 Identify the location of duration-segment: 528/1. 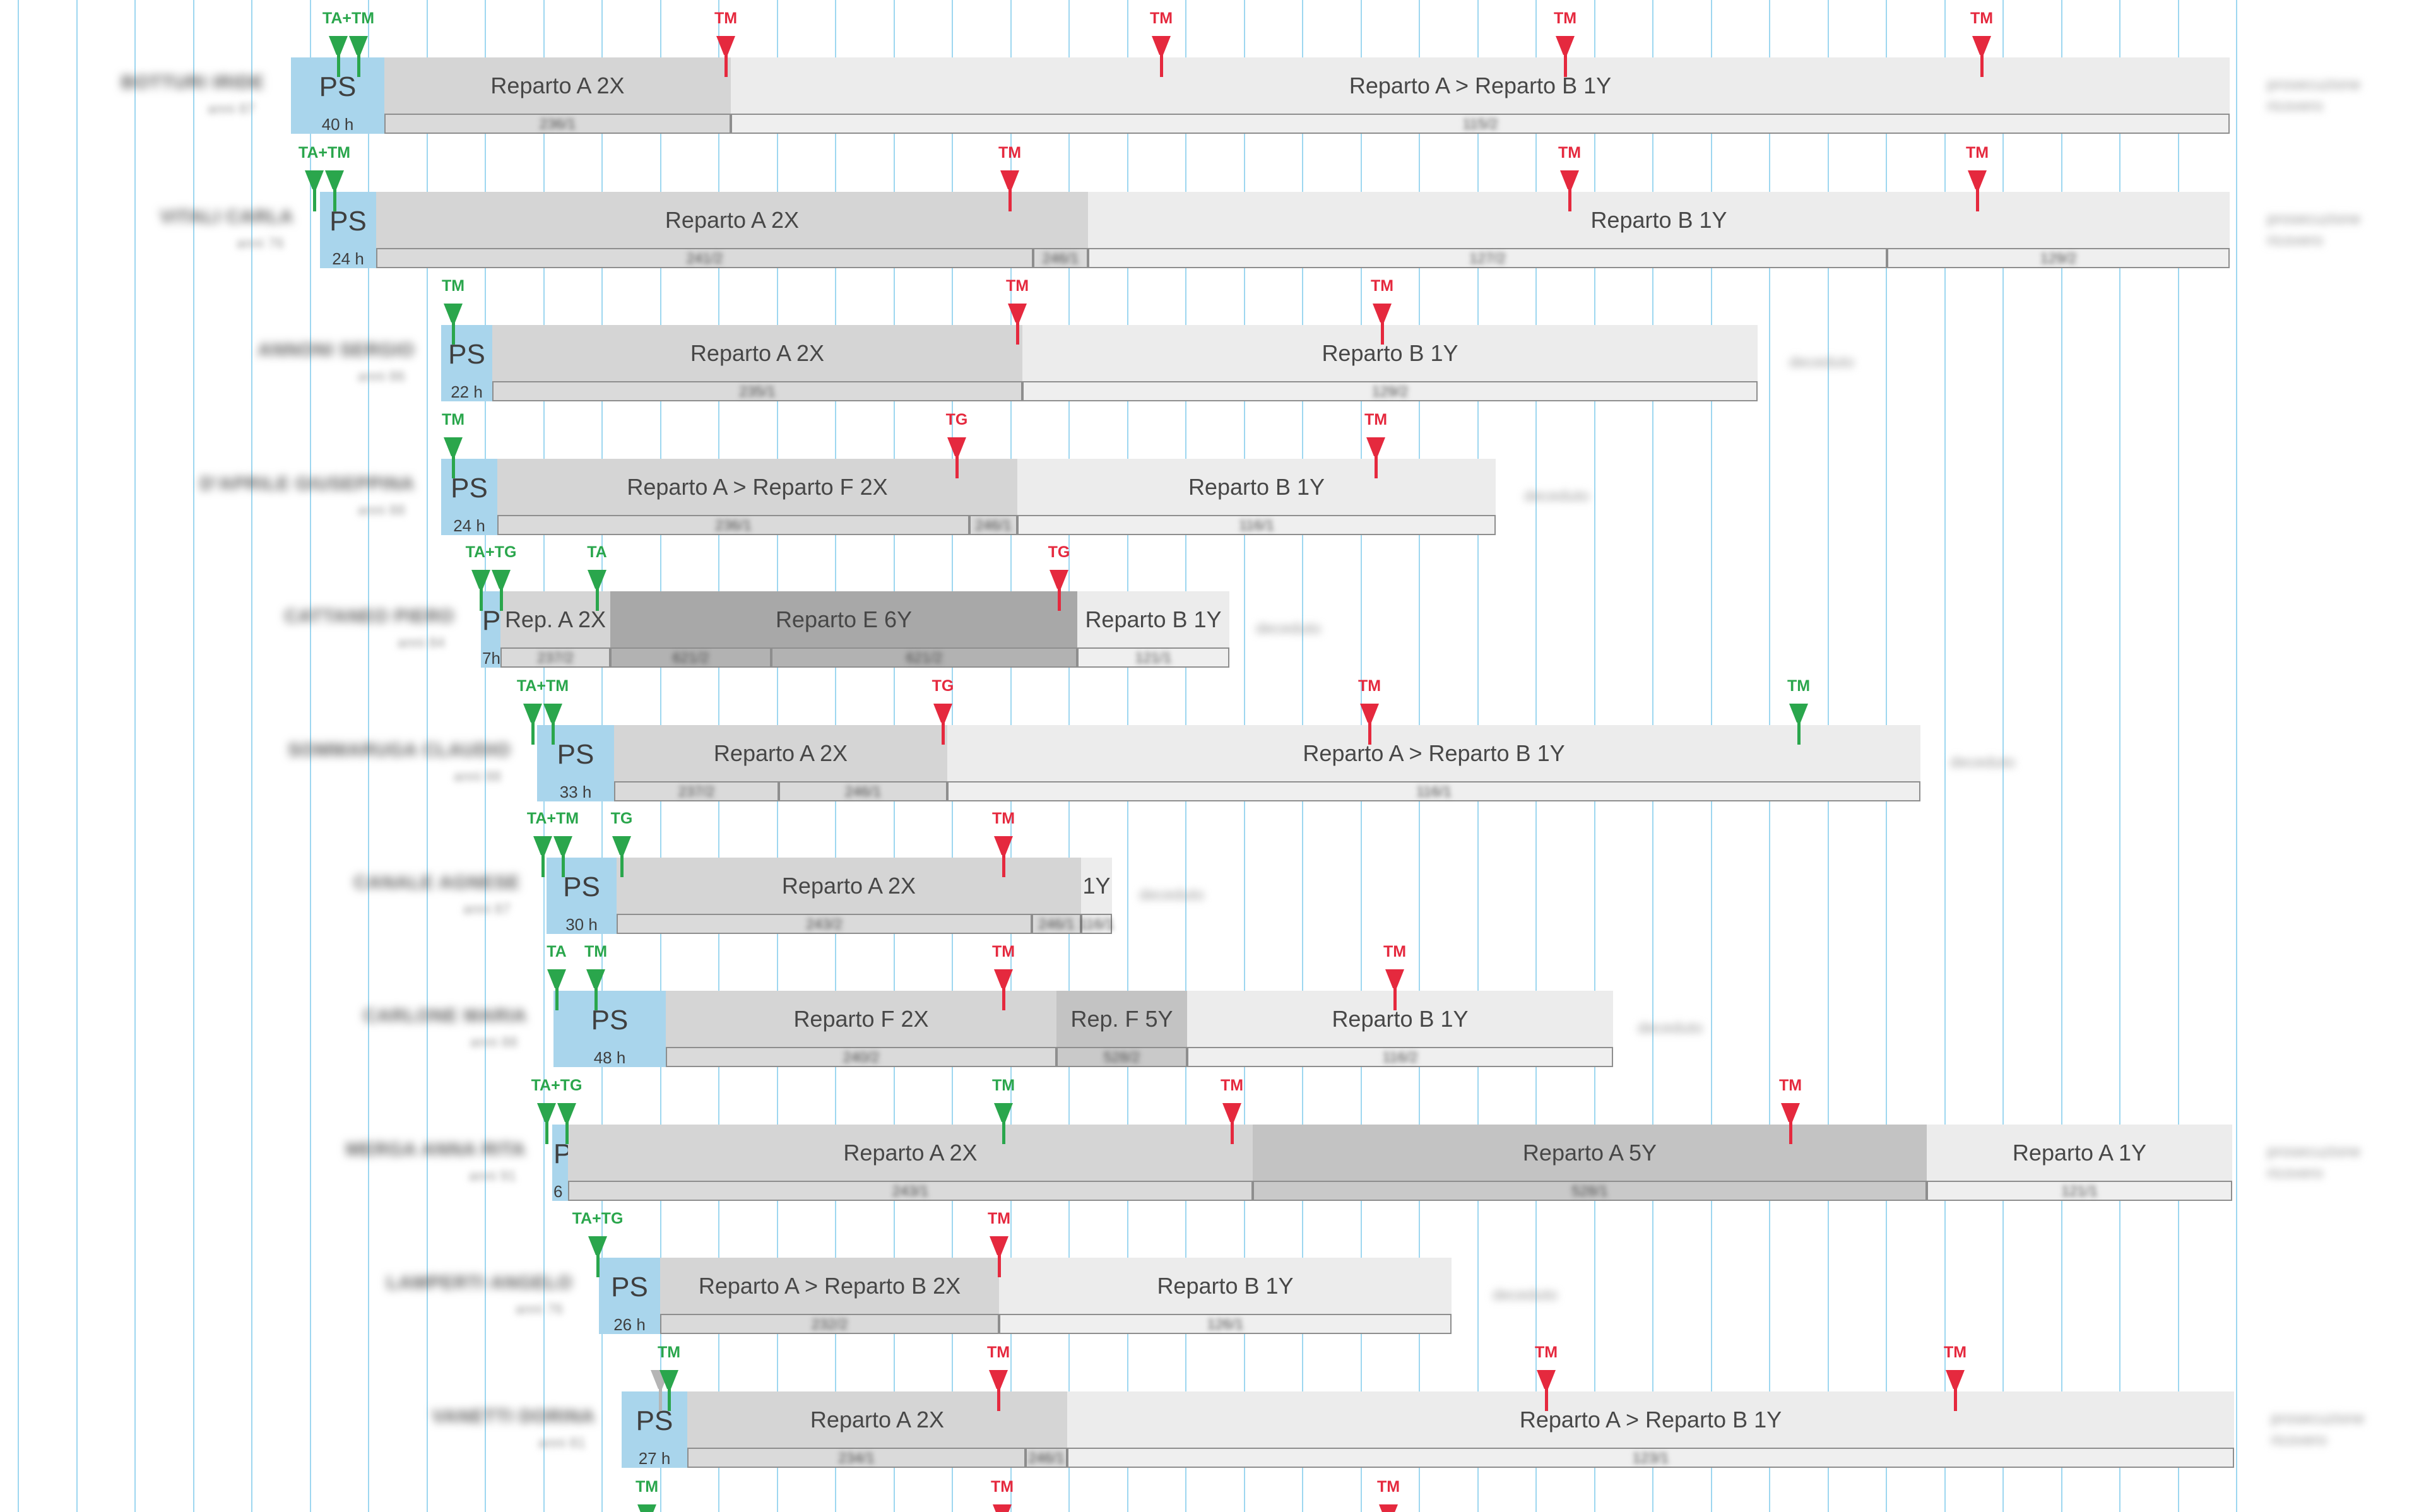
(1590, 1191).